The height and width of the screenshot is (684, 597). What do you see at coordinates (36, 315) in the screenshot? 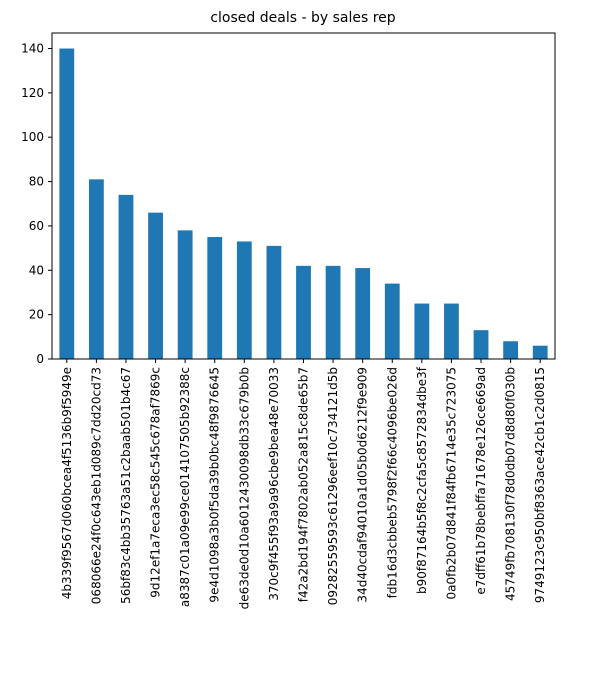
I see `y-tick-label: 20` at bounding box center [36, 315].